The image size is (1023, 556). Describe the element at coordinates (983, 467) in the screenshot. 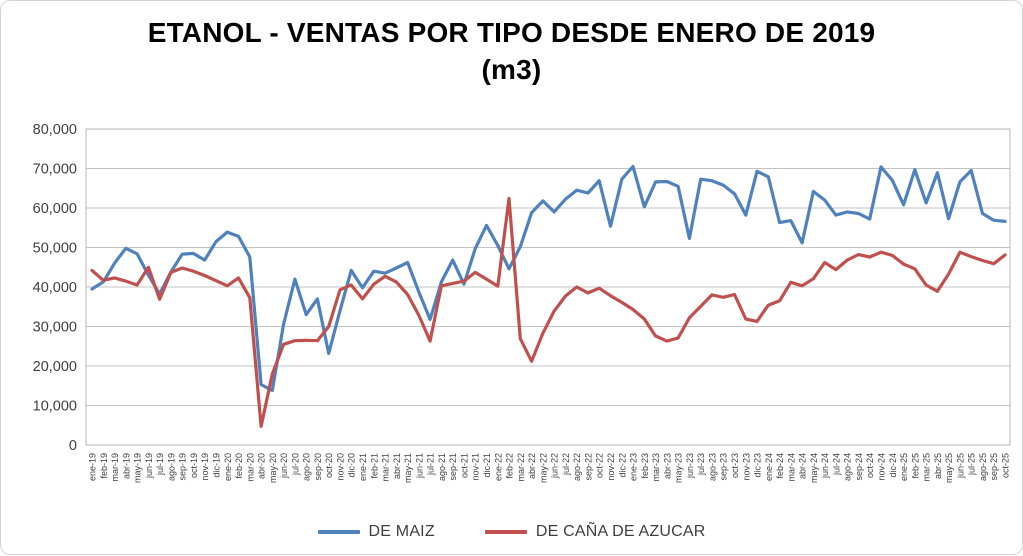

I see `x-axis-tick-label: ago-25` at that location.